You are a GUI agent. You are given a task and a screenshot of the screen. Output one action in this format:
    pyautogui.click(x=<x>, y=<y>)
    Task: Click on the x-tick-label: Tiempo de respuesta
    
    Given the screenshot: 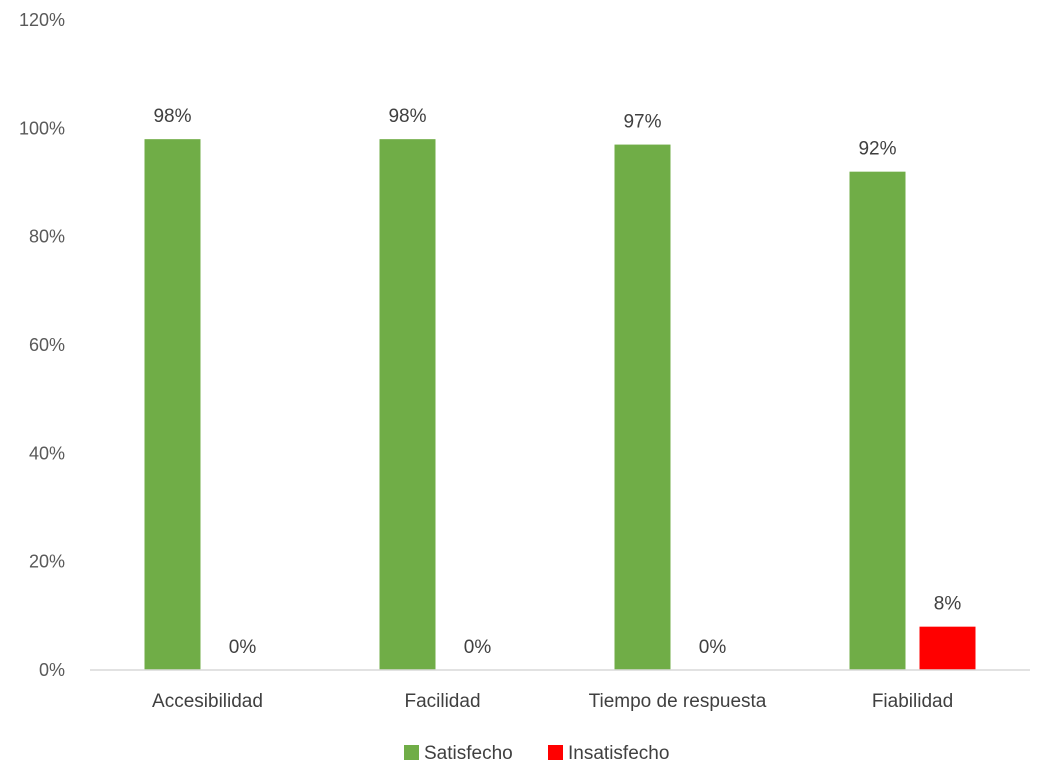 What is the action you would take?
    pyautogui.click(x=678, y=701)
    